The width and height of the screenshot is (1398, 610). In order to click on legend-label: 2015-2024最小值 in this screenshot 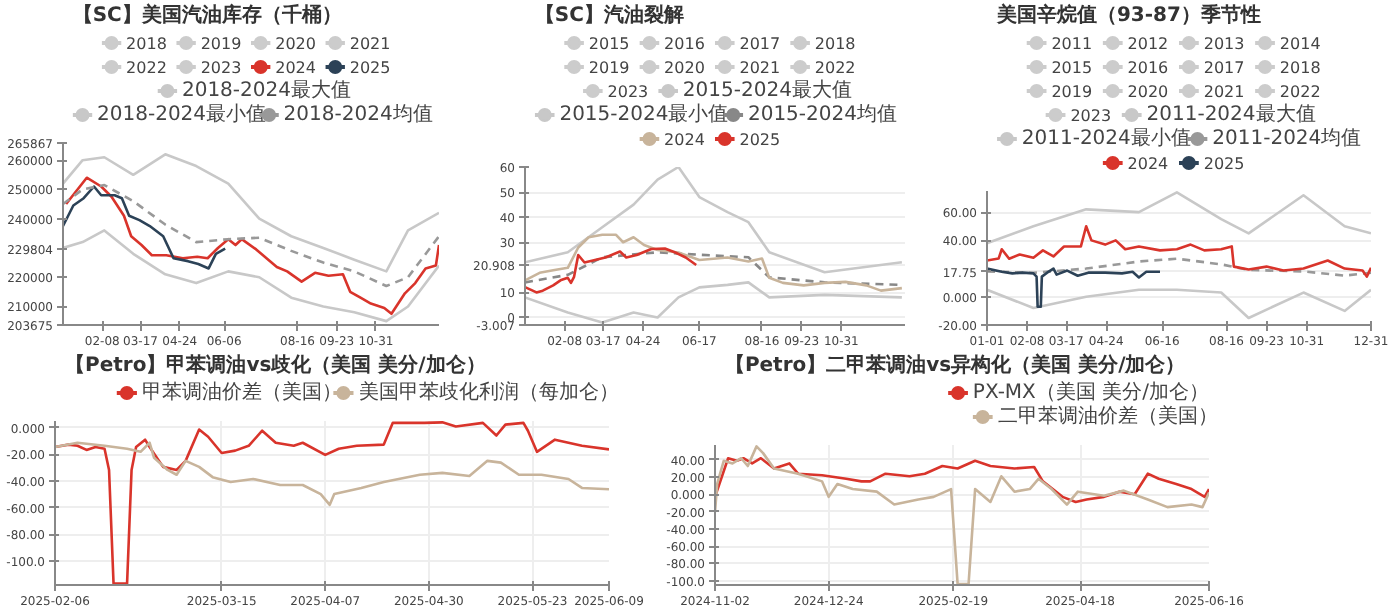, I will do `click(644, 114)`.